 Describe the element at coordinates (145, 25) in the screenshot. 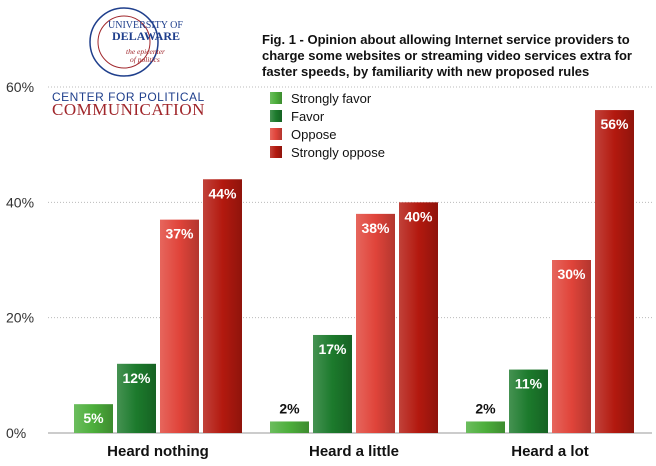

I see `logo-university-line1: UNIVERSITY OF` at that location.